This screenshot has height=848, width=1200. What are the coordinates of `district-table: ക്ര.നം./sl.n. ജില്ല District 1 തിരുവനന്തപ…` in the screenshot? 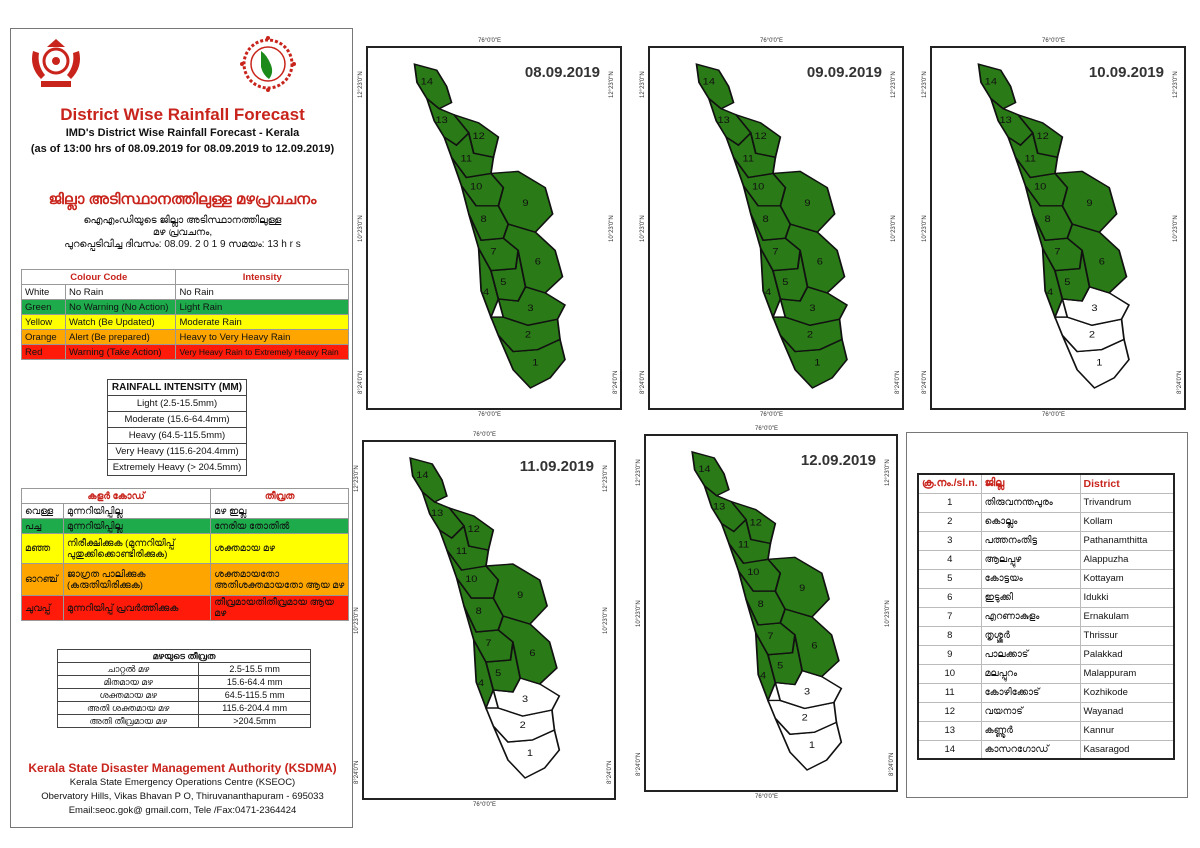 It's located at (1046, 616).